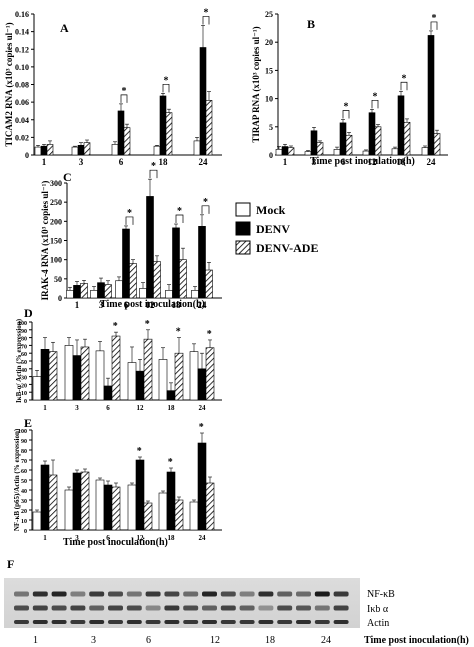 This screenshot has width=474, height=647. I want to click on x-tick-label-b: 18, so click(402, 162).